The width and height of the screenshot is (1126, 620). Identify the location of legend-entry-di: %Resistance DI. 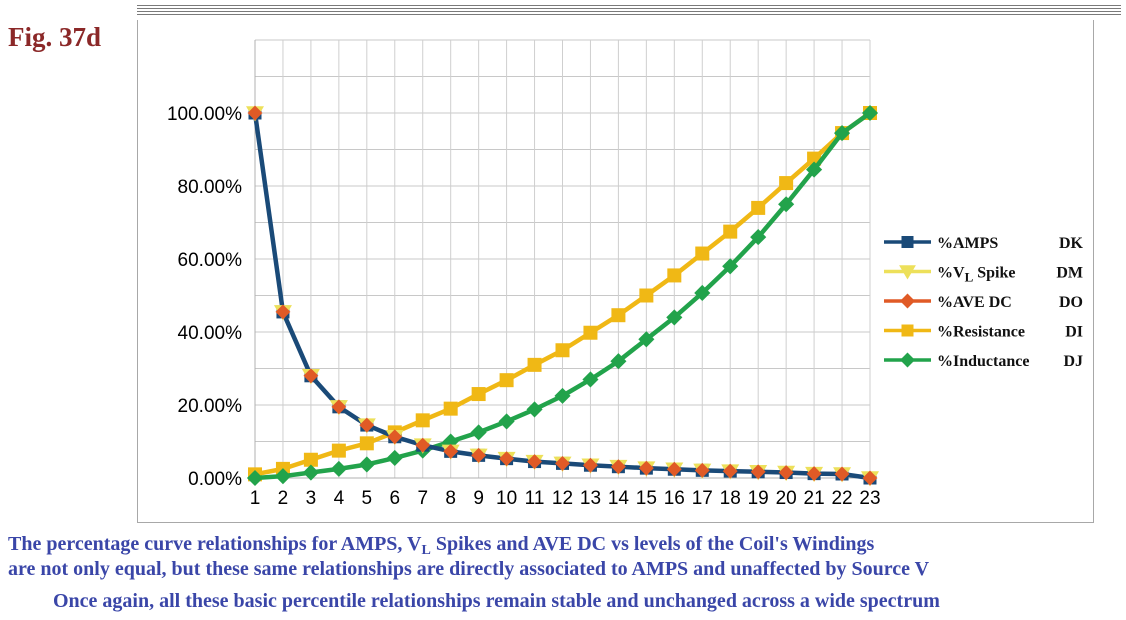
(983, 332).